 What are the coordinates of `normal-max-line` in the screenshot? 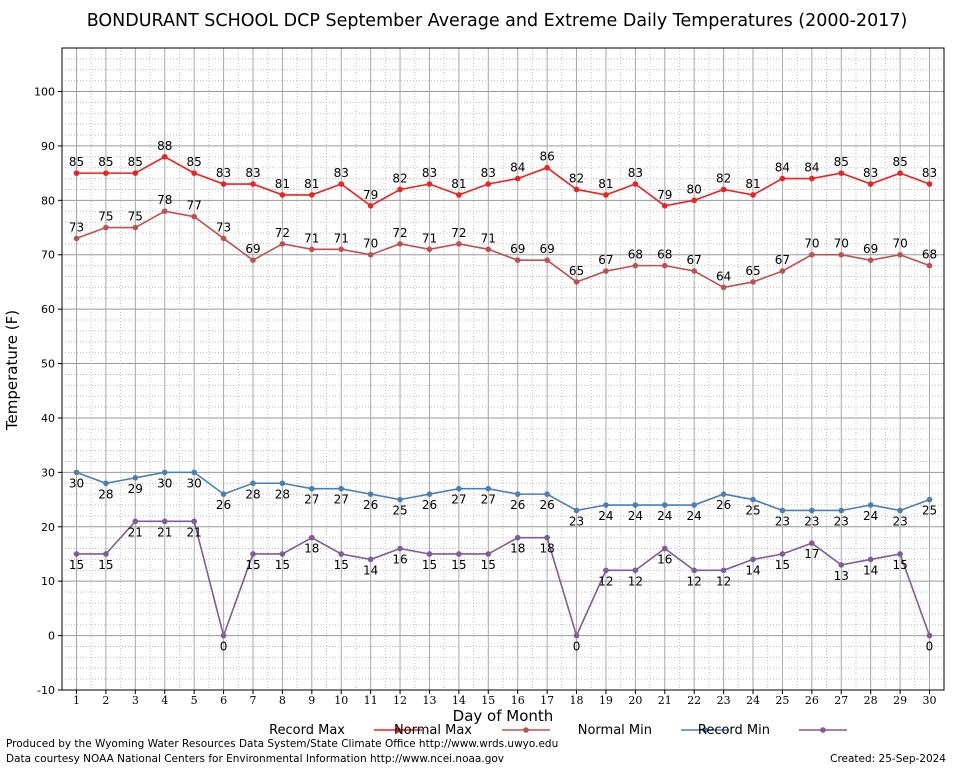 It's located at (503, 249).